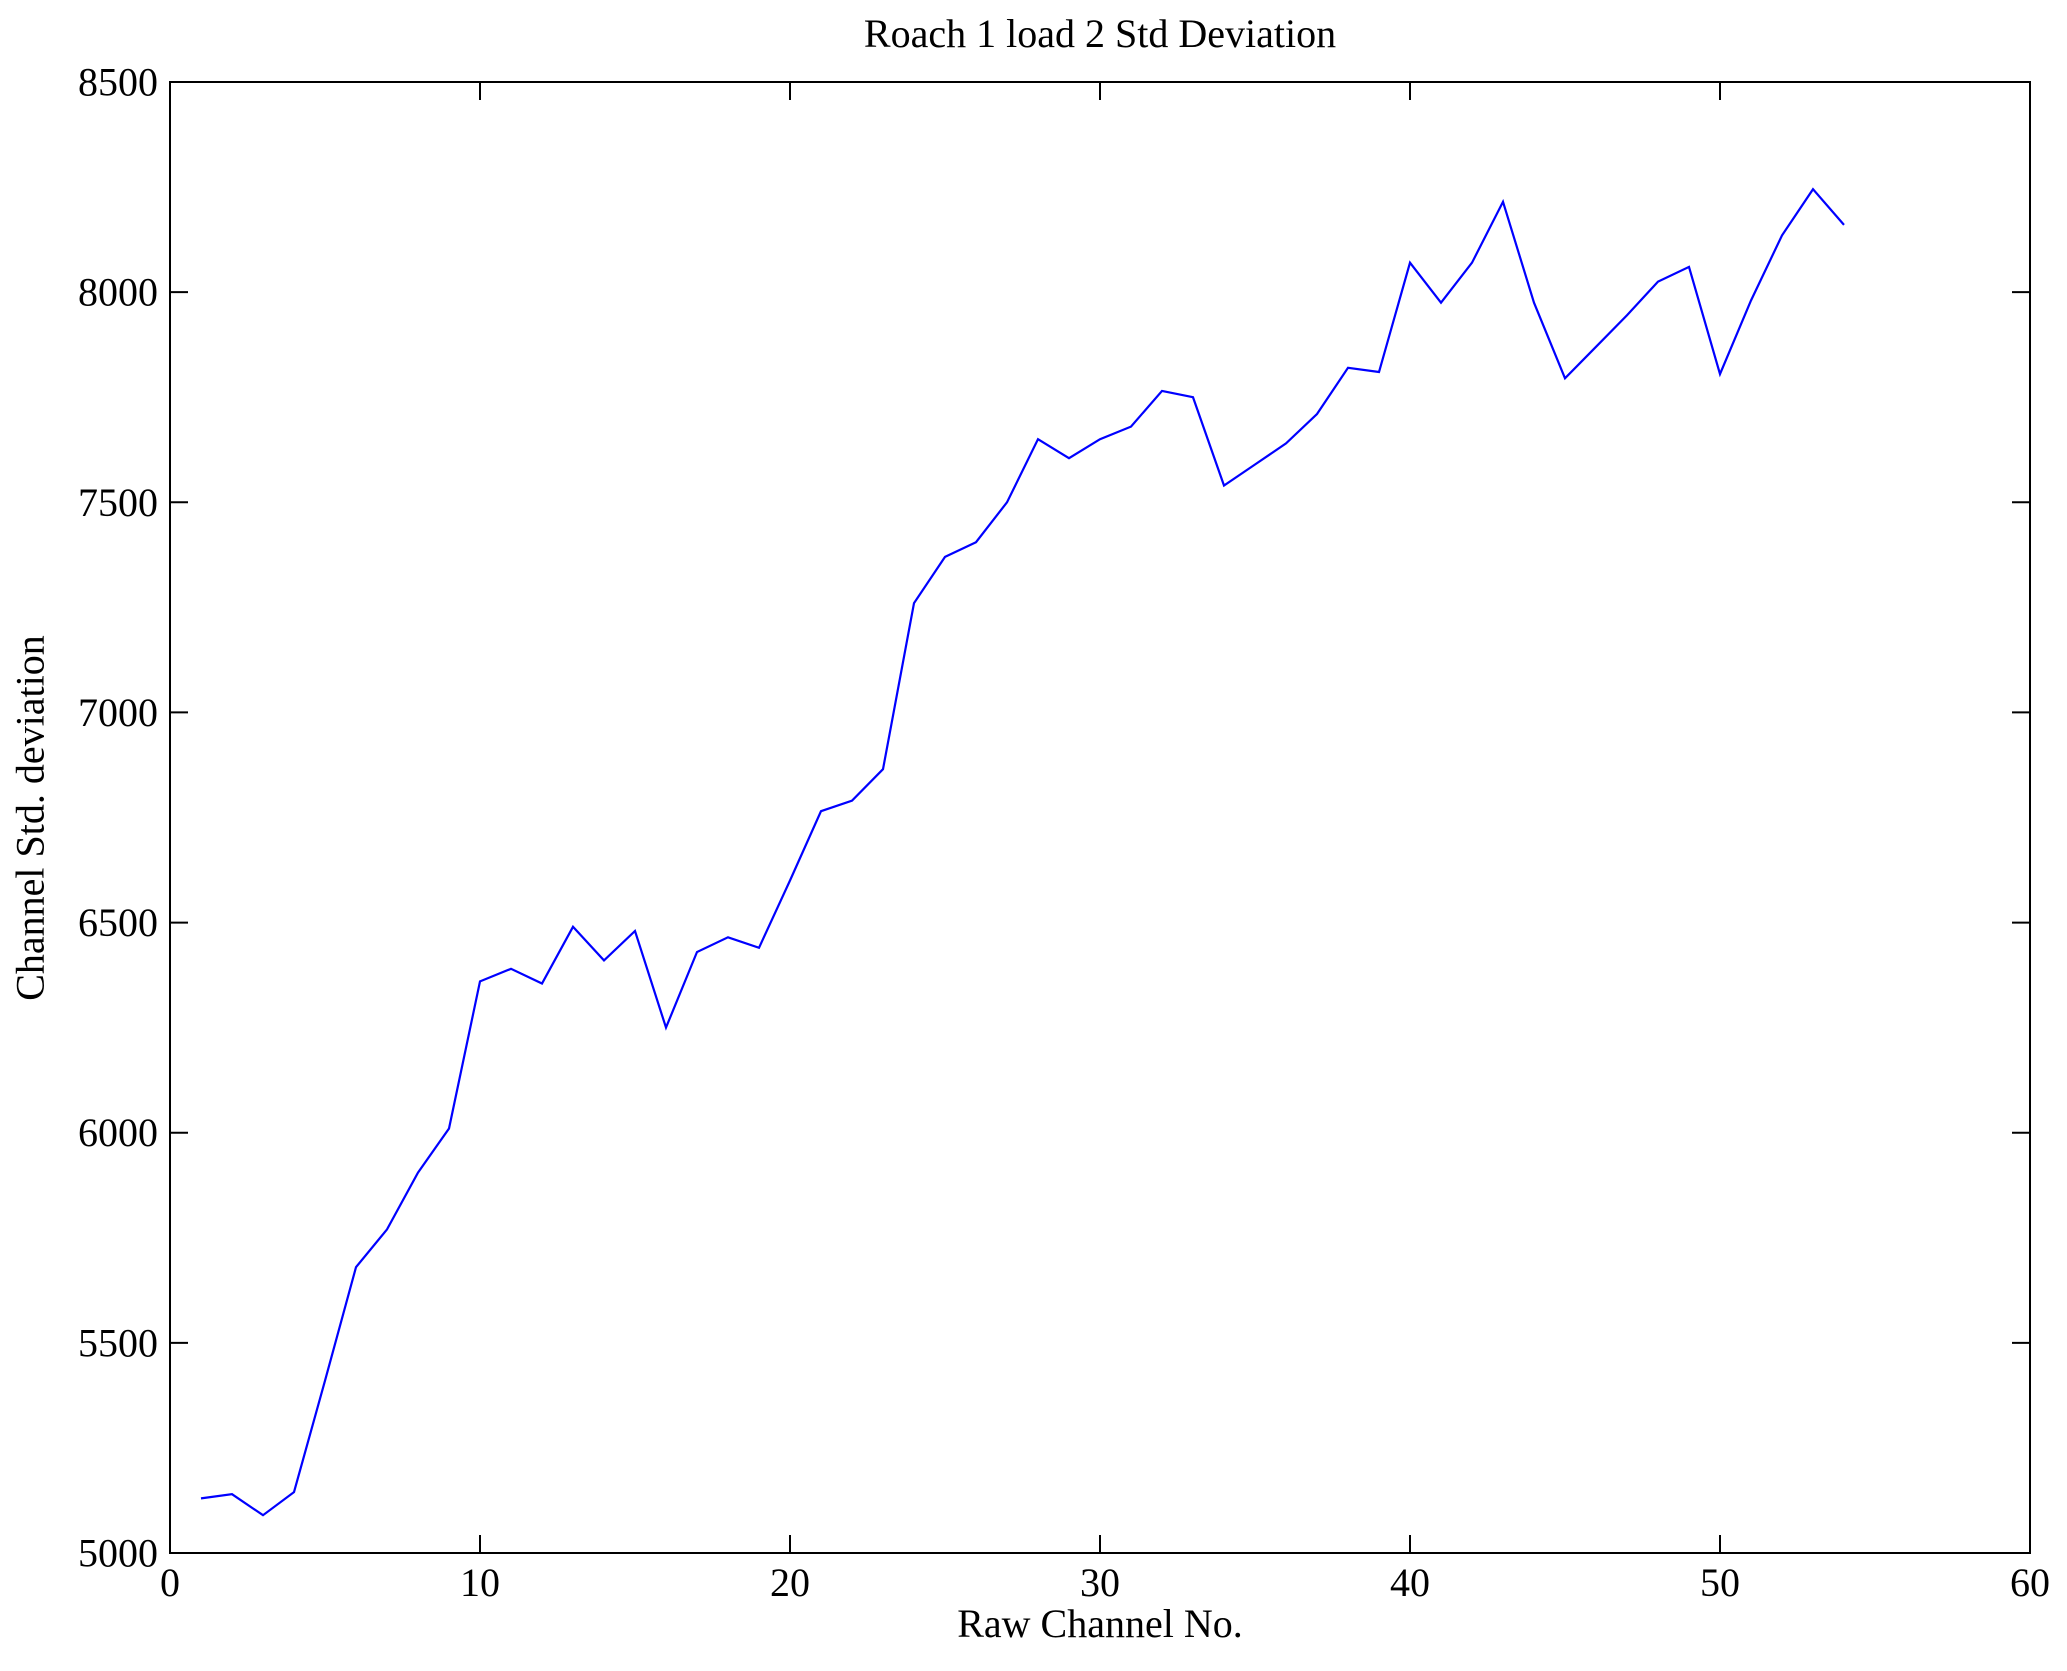  What do you see at coordinates (170, 1582) in the screenshot?
I see `x-tick-label: 0` at bounding box center [170, 1582].